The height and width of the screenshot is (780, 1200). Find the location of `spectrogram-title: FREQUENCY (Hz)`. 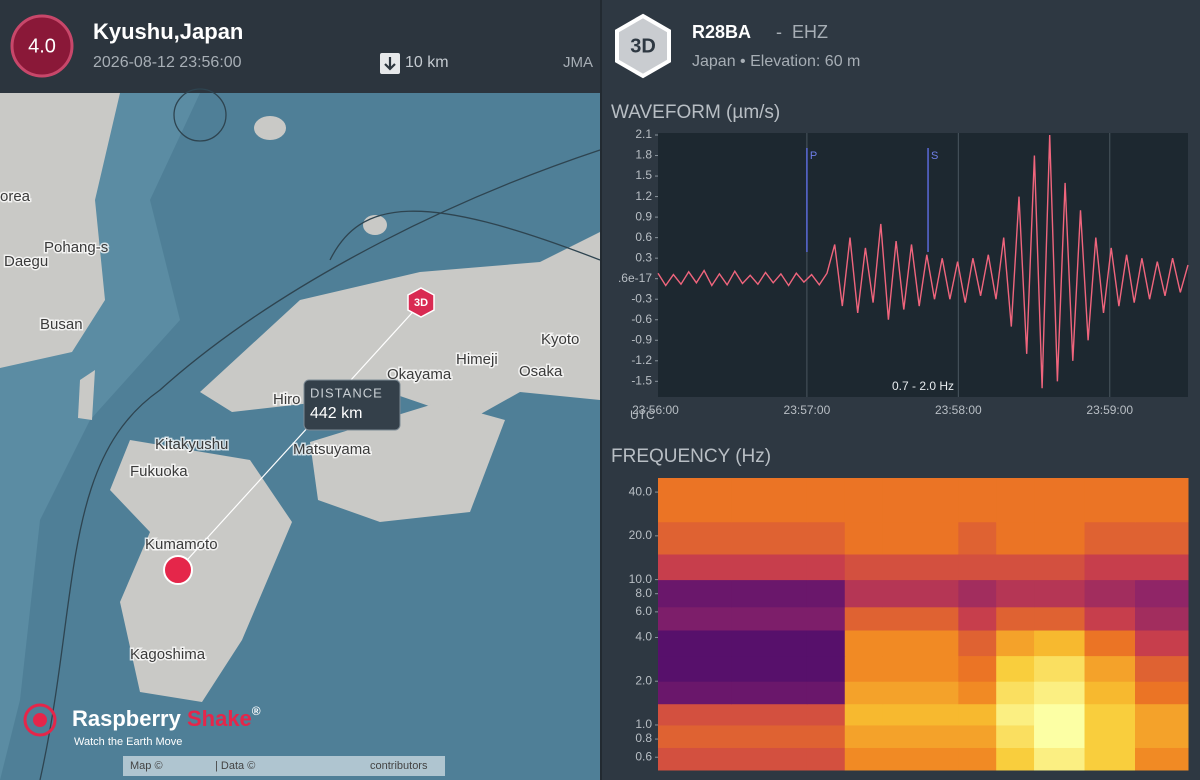

spectrogram-title: FREQUENCY (Hz) is located at coordinates (691, 456).